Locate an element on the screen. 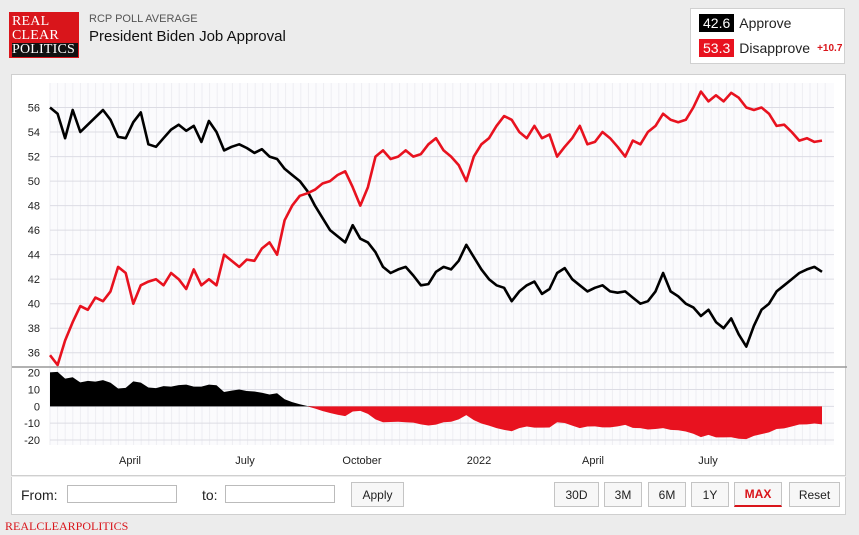  date-range-controls: From: to: Apply 30D 3M 6M 1Y MAX Reset is located at coordinates (428, 496).